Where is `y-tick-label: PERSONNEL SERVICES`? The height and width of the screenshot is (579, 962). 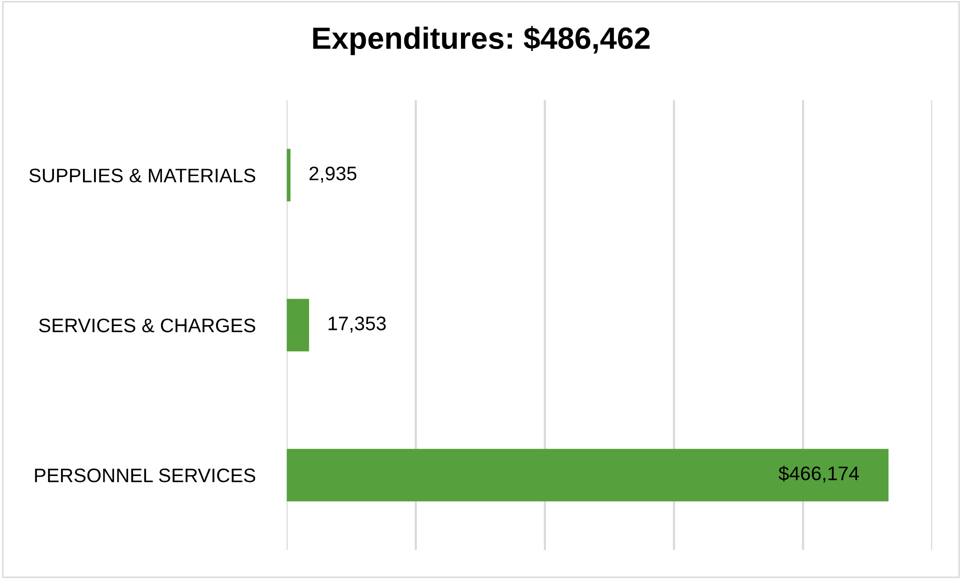 y-tick-label: PERSONNEL SERVICES is located at coordinates (145, 475).